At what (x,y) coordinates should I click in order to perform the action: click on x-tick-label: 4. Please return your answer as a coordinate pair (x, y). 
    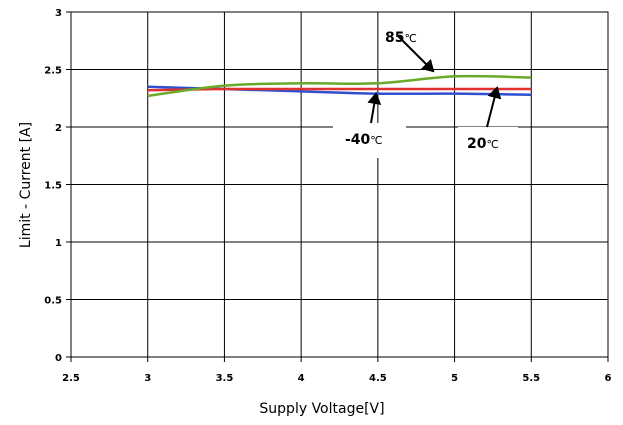
    Looking at the image, I should click on (301, 378).